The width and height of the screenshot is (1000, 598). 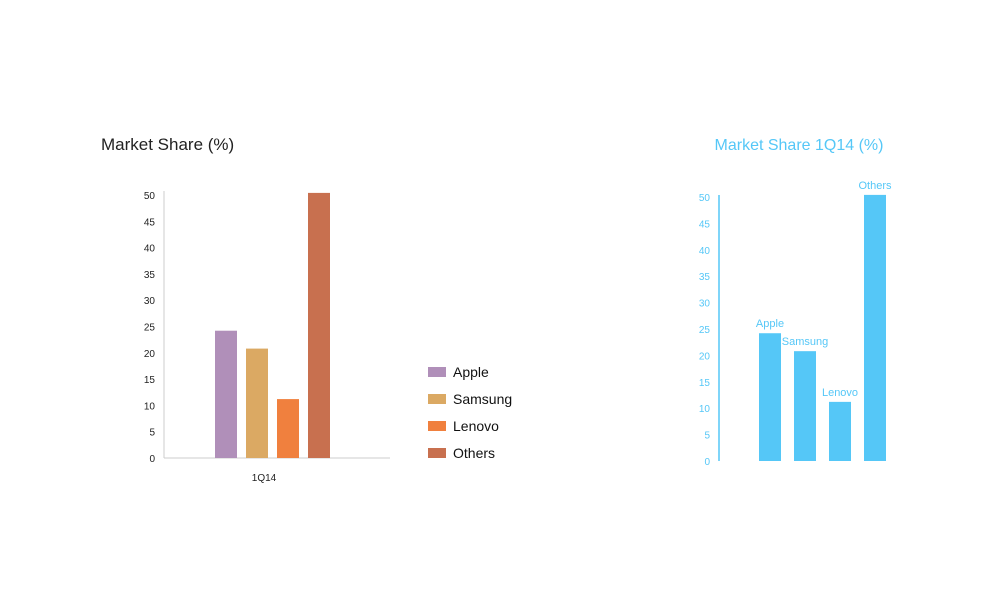 What do you see at coordinates (437, 399) in the screenshot?
I see `legend-swatch-samsung` at bounding box center [437, 399].